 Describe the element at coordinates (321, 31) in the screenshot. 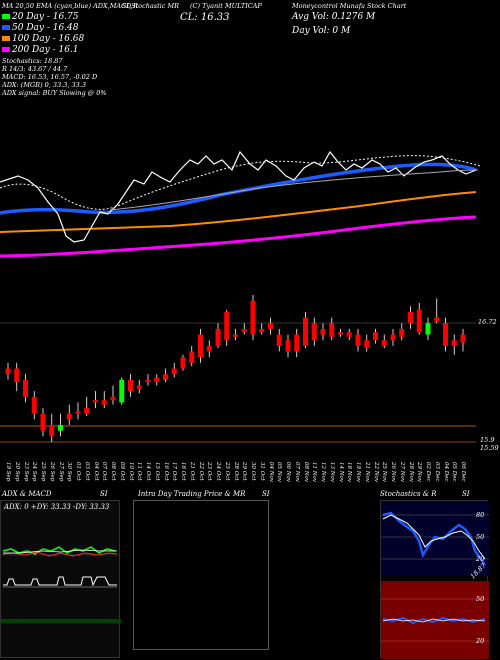

I see `day-volume: Day Vol: 0 M` at that location.